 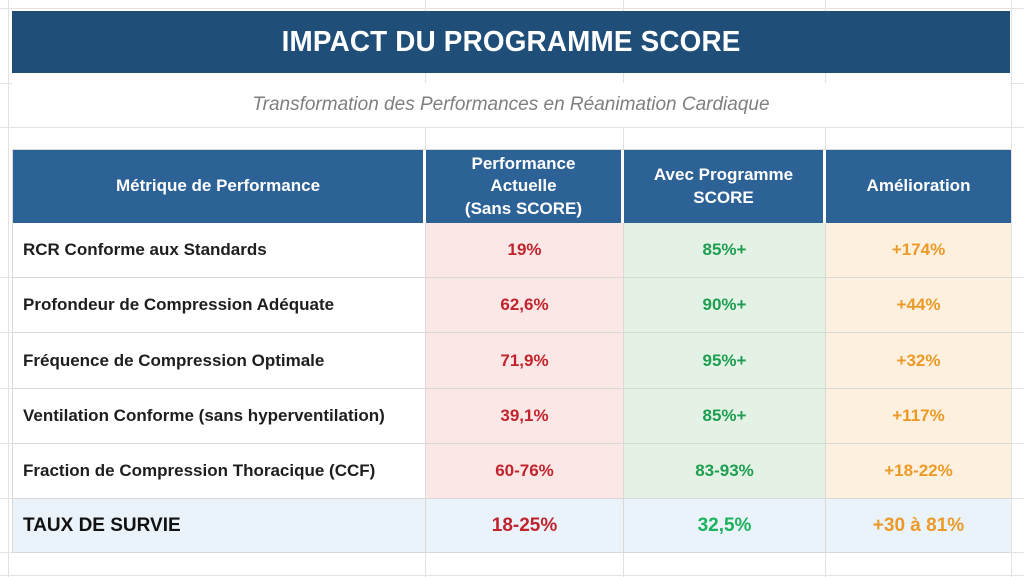 What do you see at coordinates (918, 305) in the screenshot?
I see `table-row-improvement-value: +44%` at bounding box center [918, 305].